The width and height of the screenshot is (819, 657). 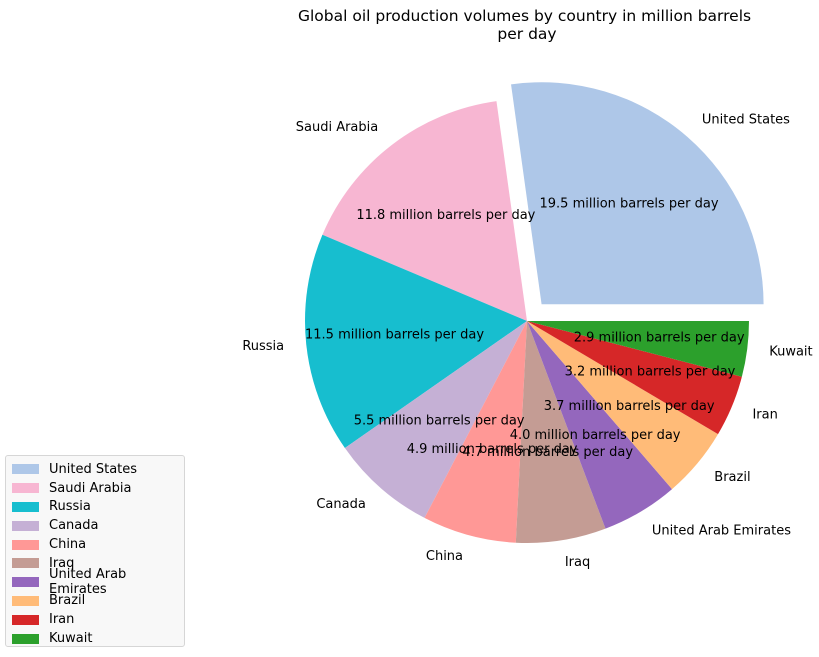 What do you see at coordinates (547, 452) in the screenshot?
I see `slice-value-label: 4.7 million barrels per day` at bounding box center [547, 452].